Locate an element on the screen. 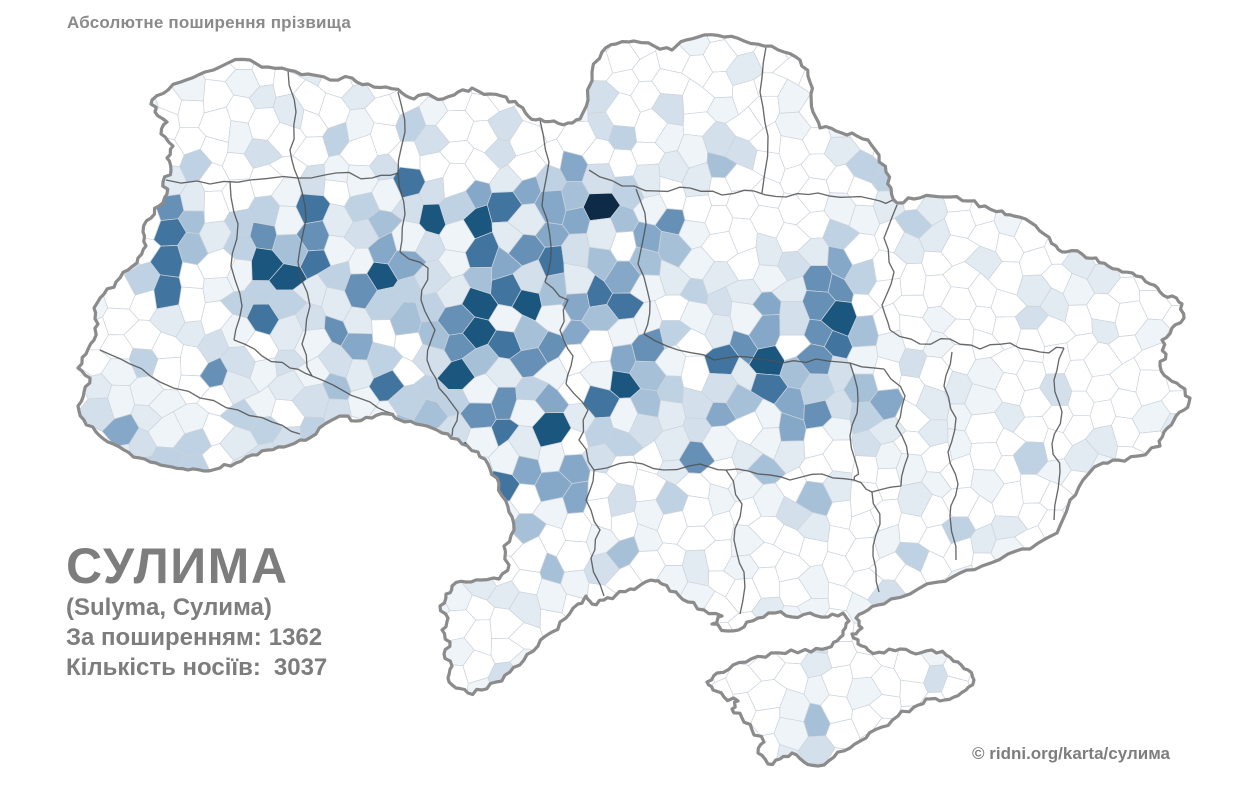 The width and height of the screenshot is (1241, 788). surname-heading: СУЛИМА is located at coordinates (177, 566).